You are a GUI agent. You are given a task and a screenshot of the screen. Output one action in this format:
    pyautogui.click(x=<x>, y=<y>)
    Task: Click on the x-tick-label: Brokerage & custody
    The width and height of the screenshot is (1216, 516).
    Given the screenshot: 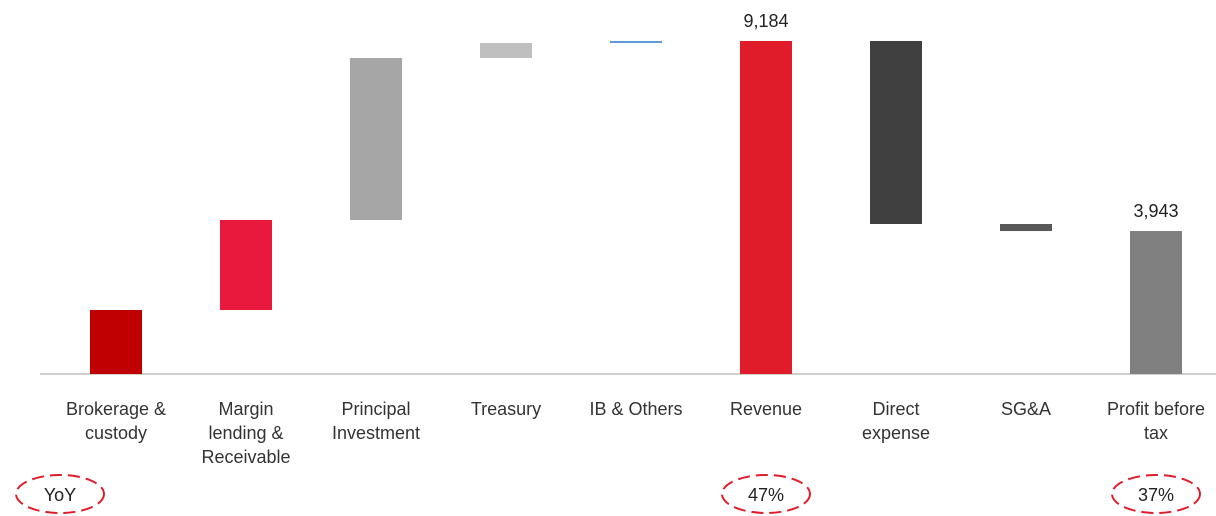 What is the action you would take?
    pyautogui.click(x=116, y=421)
    